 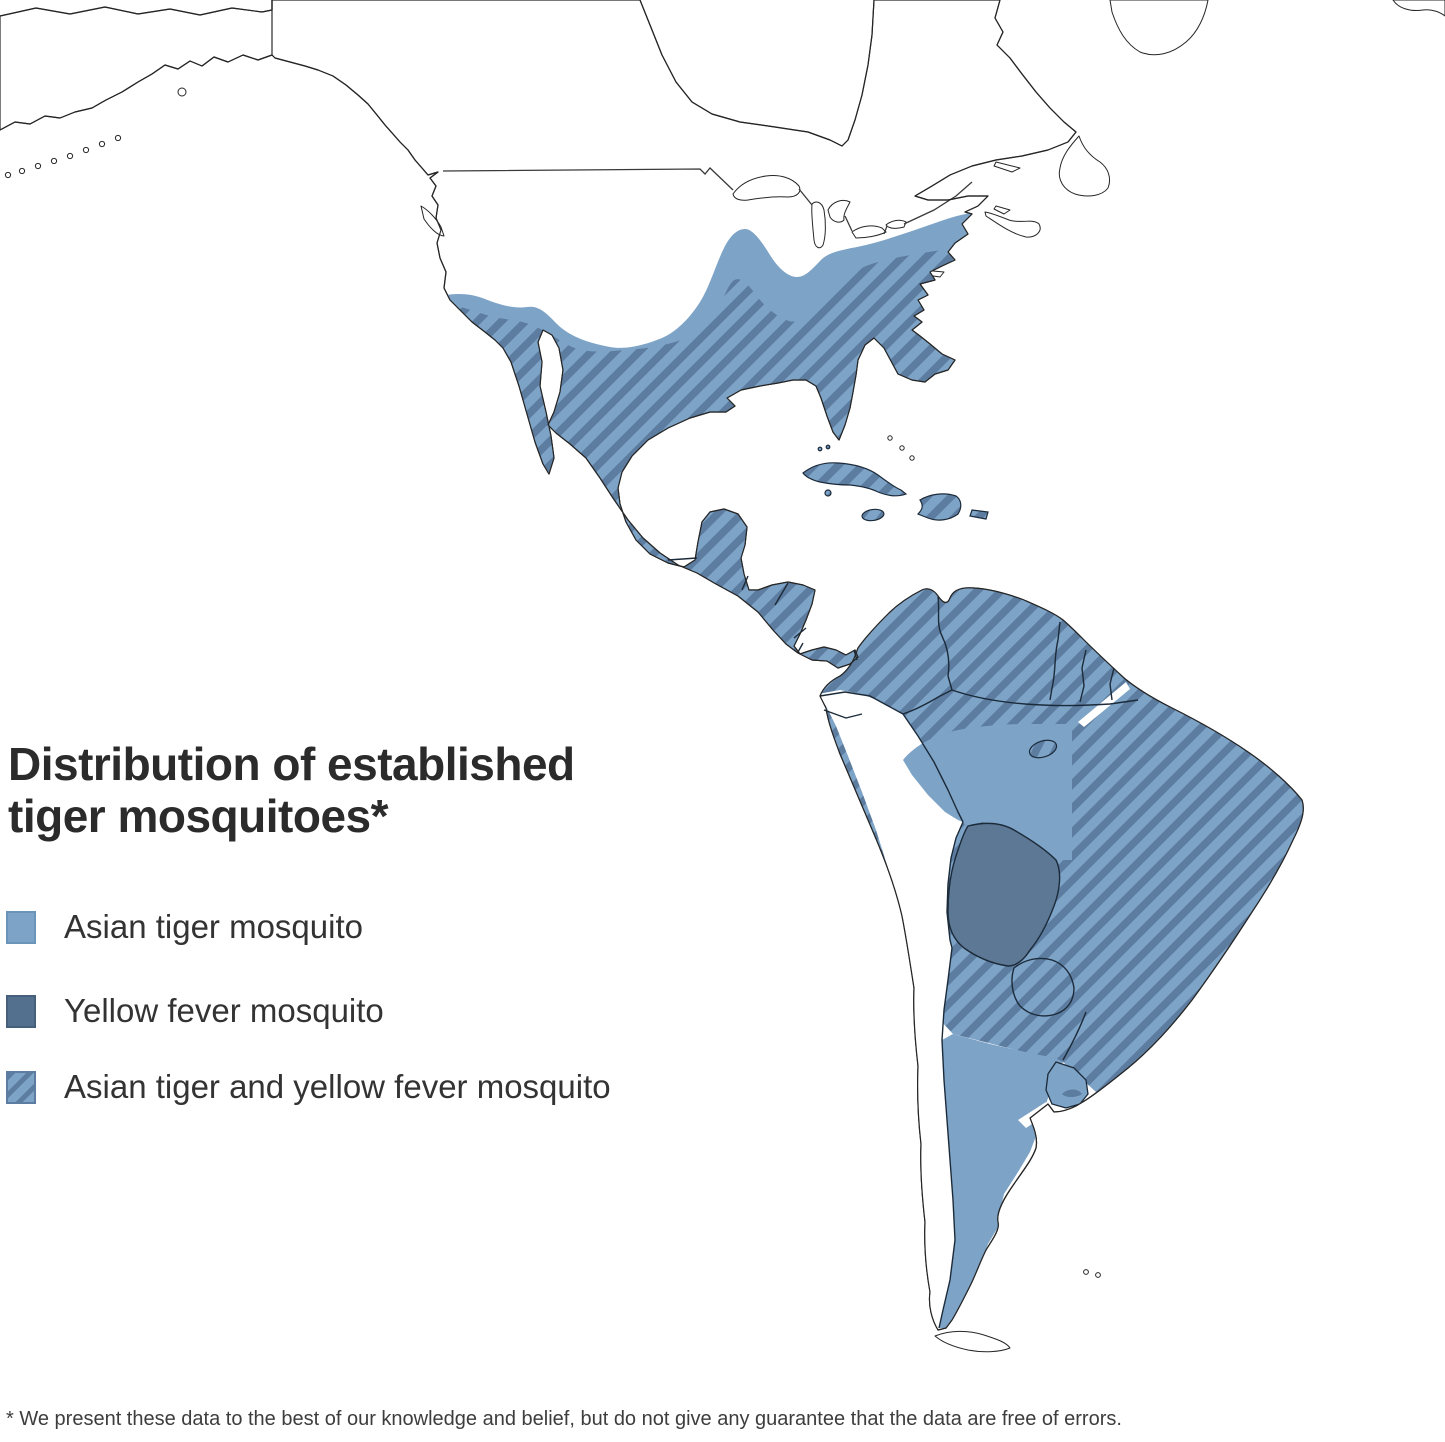 What do you see at coordinates (945, 643) in the screenshot?
I see `colombia-venezuela-border` at bounding box center [945, 643].